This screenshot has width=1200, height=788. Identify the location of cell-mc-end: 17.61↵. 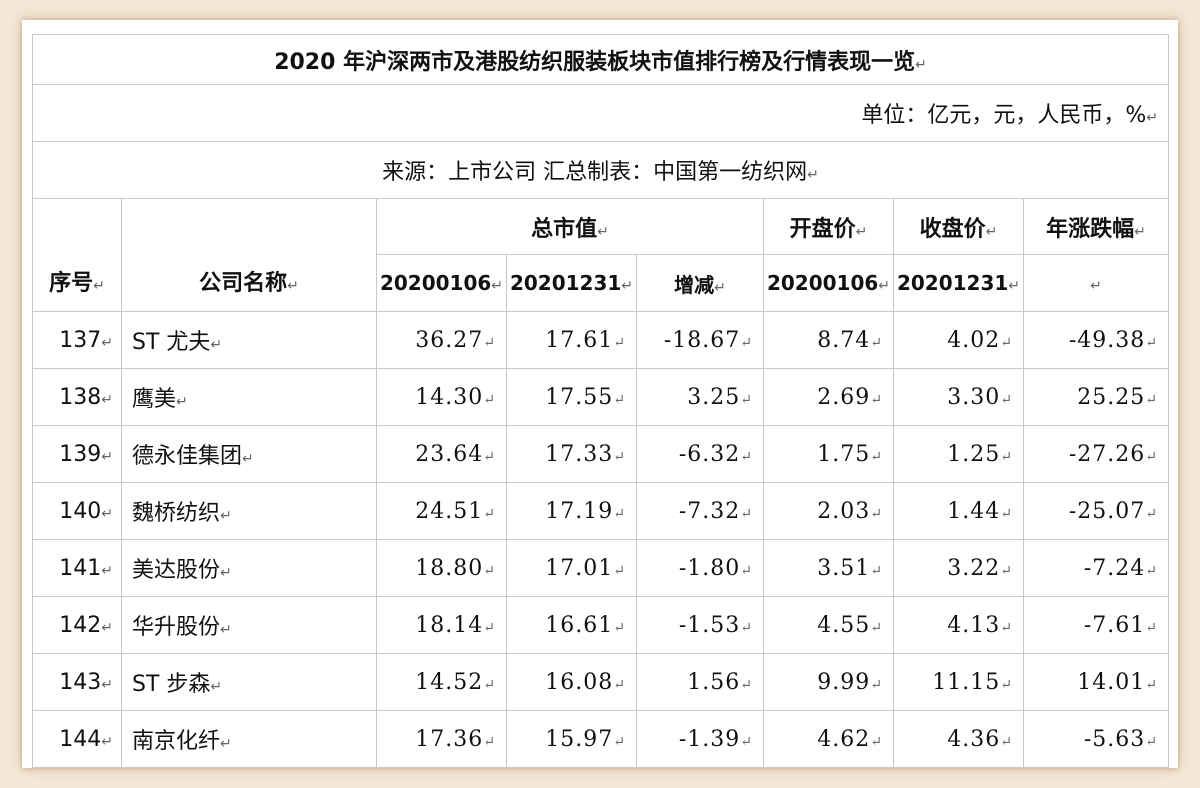
(571, 340).